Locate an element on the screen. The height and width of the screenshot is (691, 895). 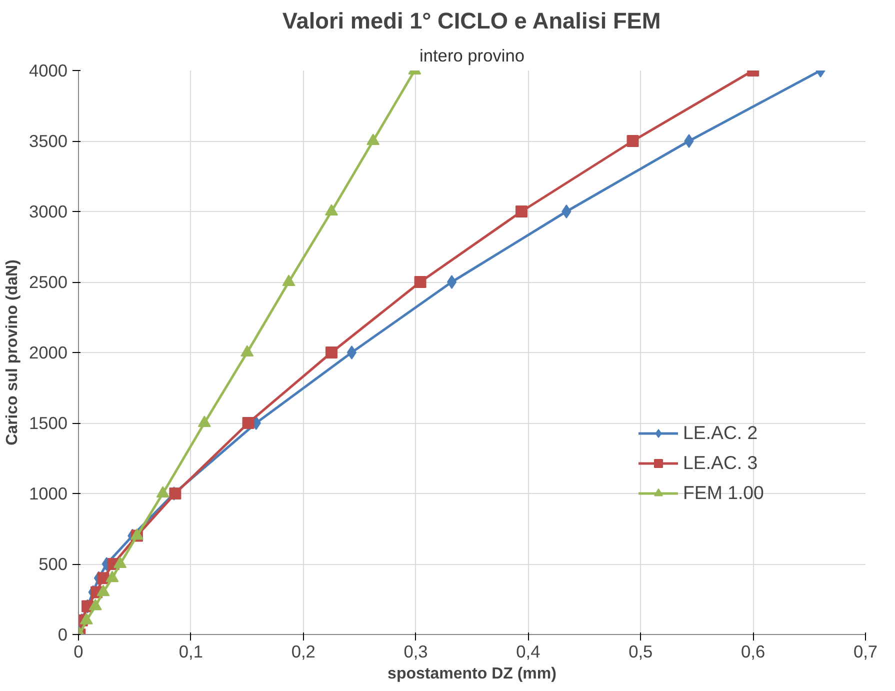
y-tick-label: 4000 is located at coordinates (48, 70).